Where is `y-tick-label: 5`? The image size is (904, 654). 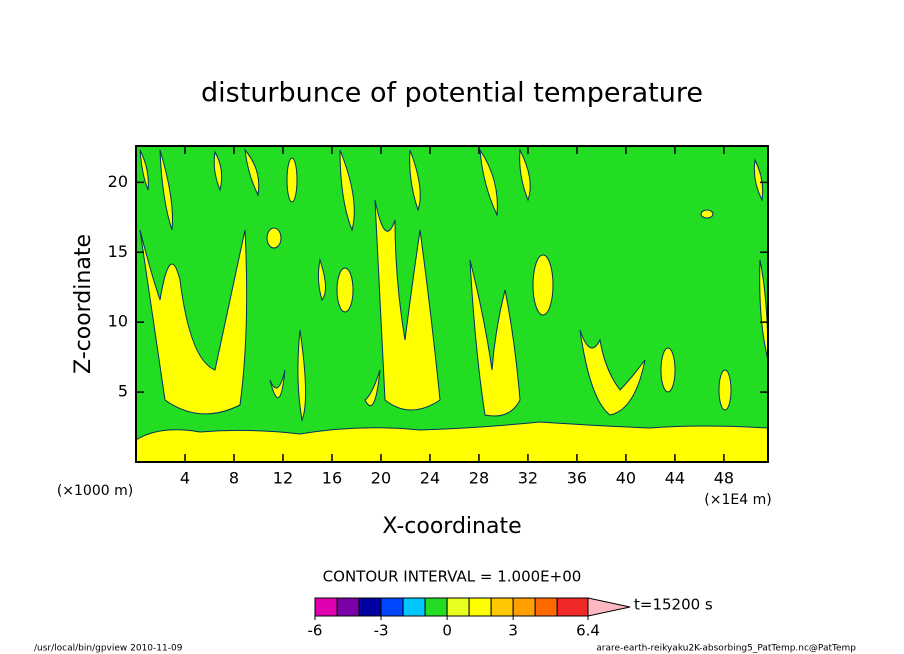 y-tick-label: 5 is located at coordinates (123, 391).